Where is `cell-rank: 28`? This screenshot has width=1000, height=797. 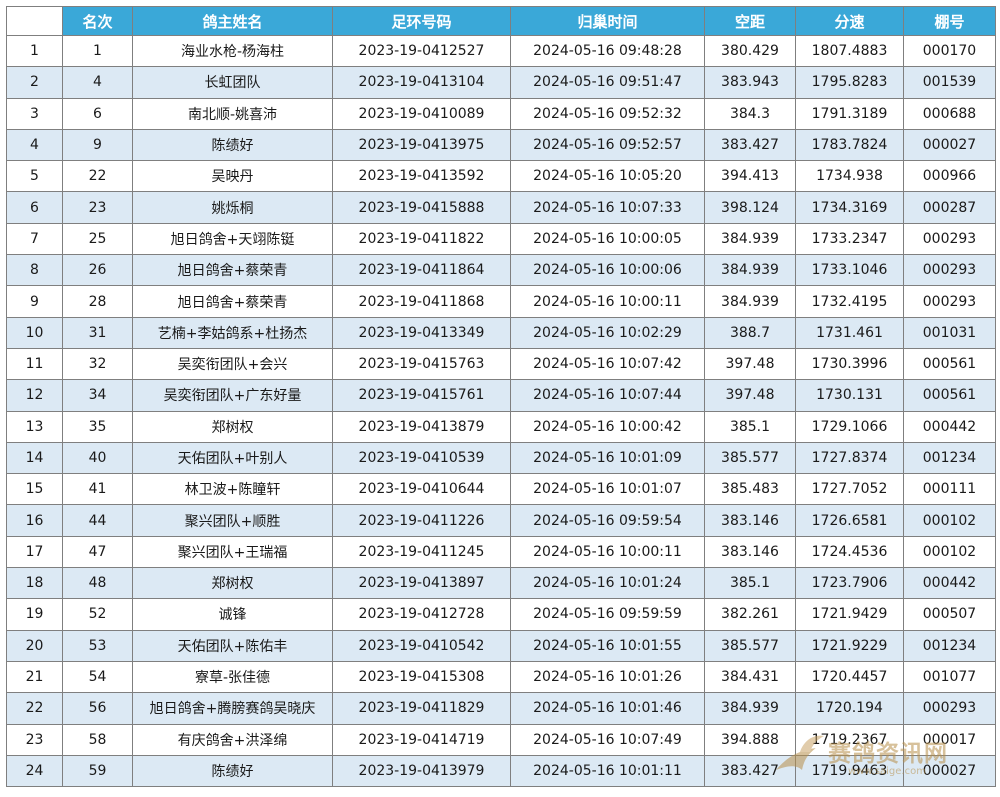 cell-rank: 28 is located at coordinates (97, 301).